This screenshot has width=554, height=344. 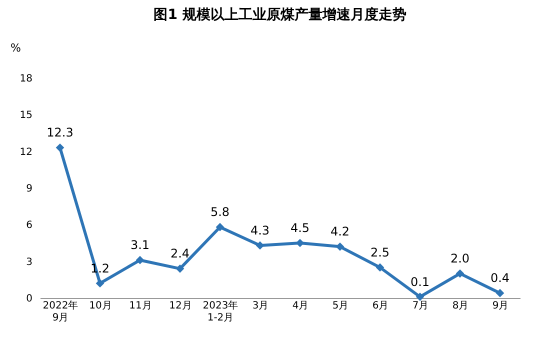 I want to click on data-label: 4.2, so click(x=340, y=231).